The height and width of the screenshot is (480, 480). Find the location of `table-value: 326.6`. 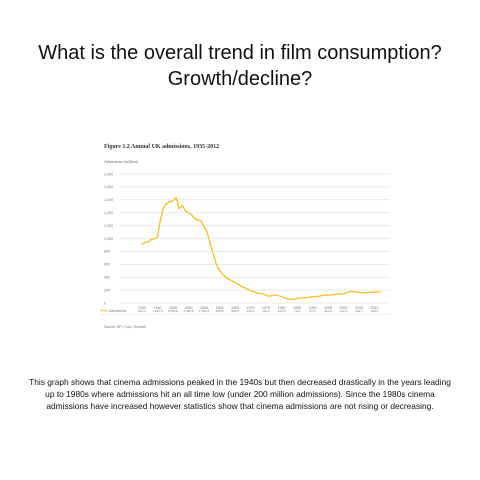

table-value: 326.6 is located at coordinates (235, 311).